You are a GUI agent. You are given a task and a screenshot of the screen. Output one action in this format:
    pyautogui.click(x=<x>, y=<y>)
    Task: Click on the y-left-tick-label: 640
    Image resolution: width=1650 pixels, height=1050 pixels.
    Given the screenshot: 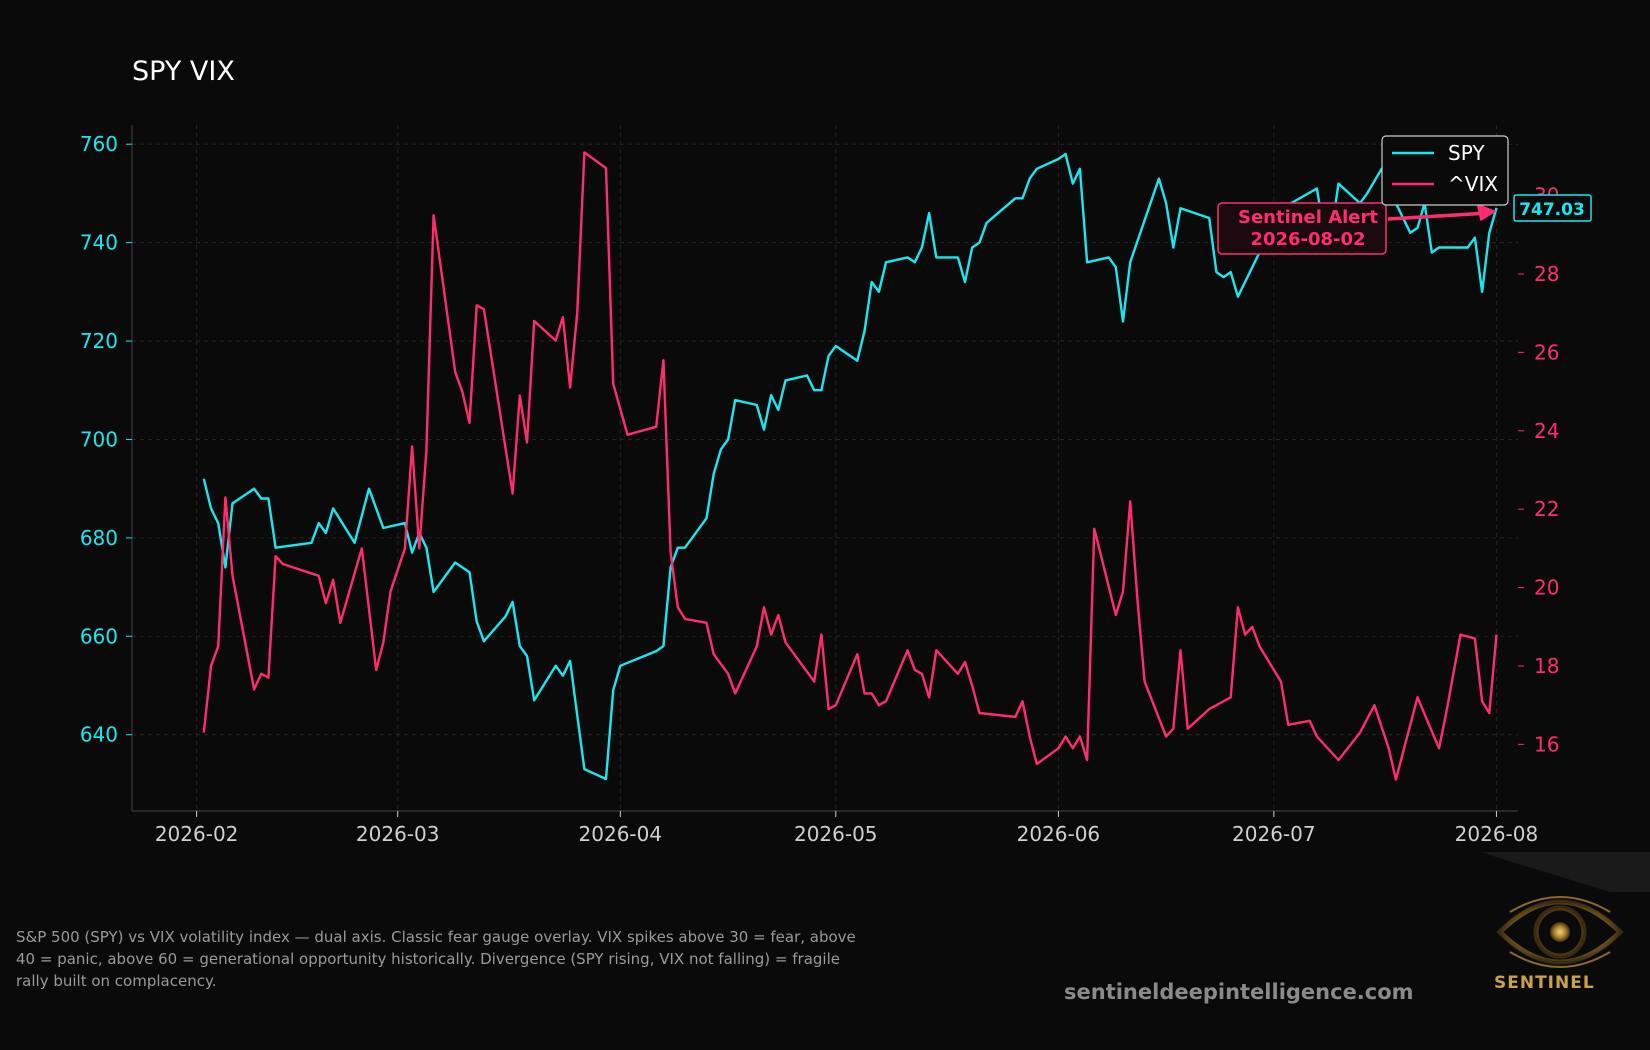 What is the action you would take?
    pyautogui.click(x=99, y=735)
    